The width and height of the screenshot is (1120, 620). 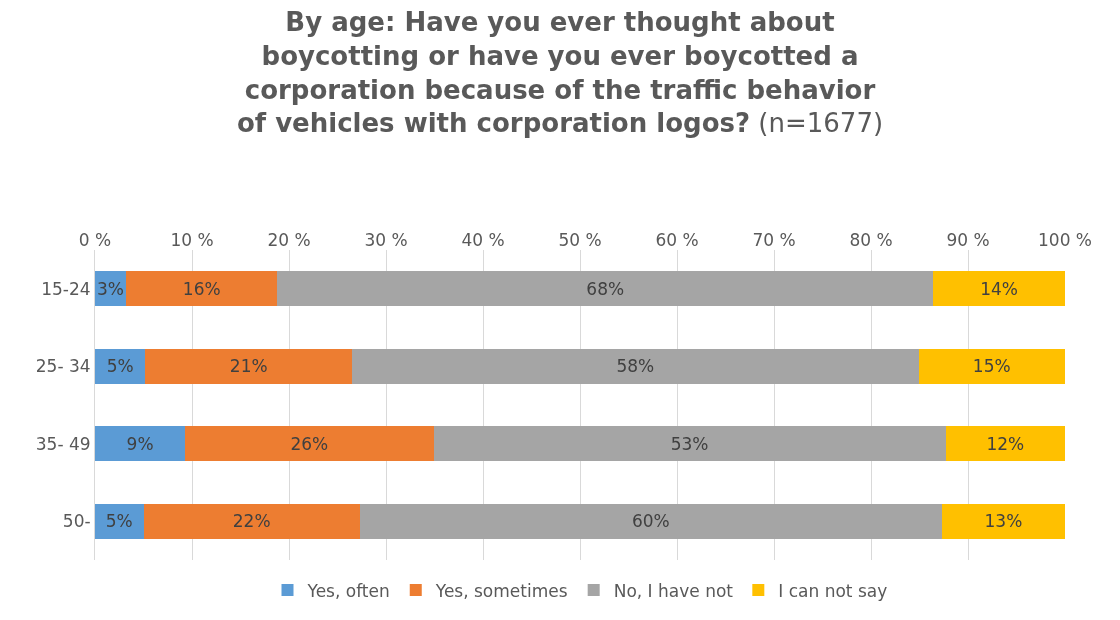 I want to click on data-label: 12%, so click(x=1005, y=443).